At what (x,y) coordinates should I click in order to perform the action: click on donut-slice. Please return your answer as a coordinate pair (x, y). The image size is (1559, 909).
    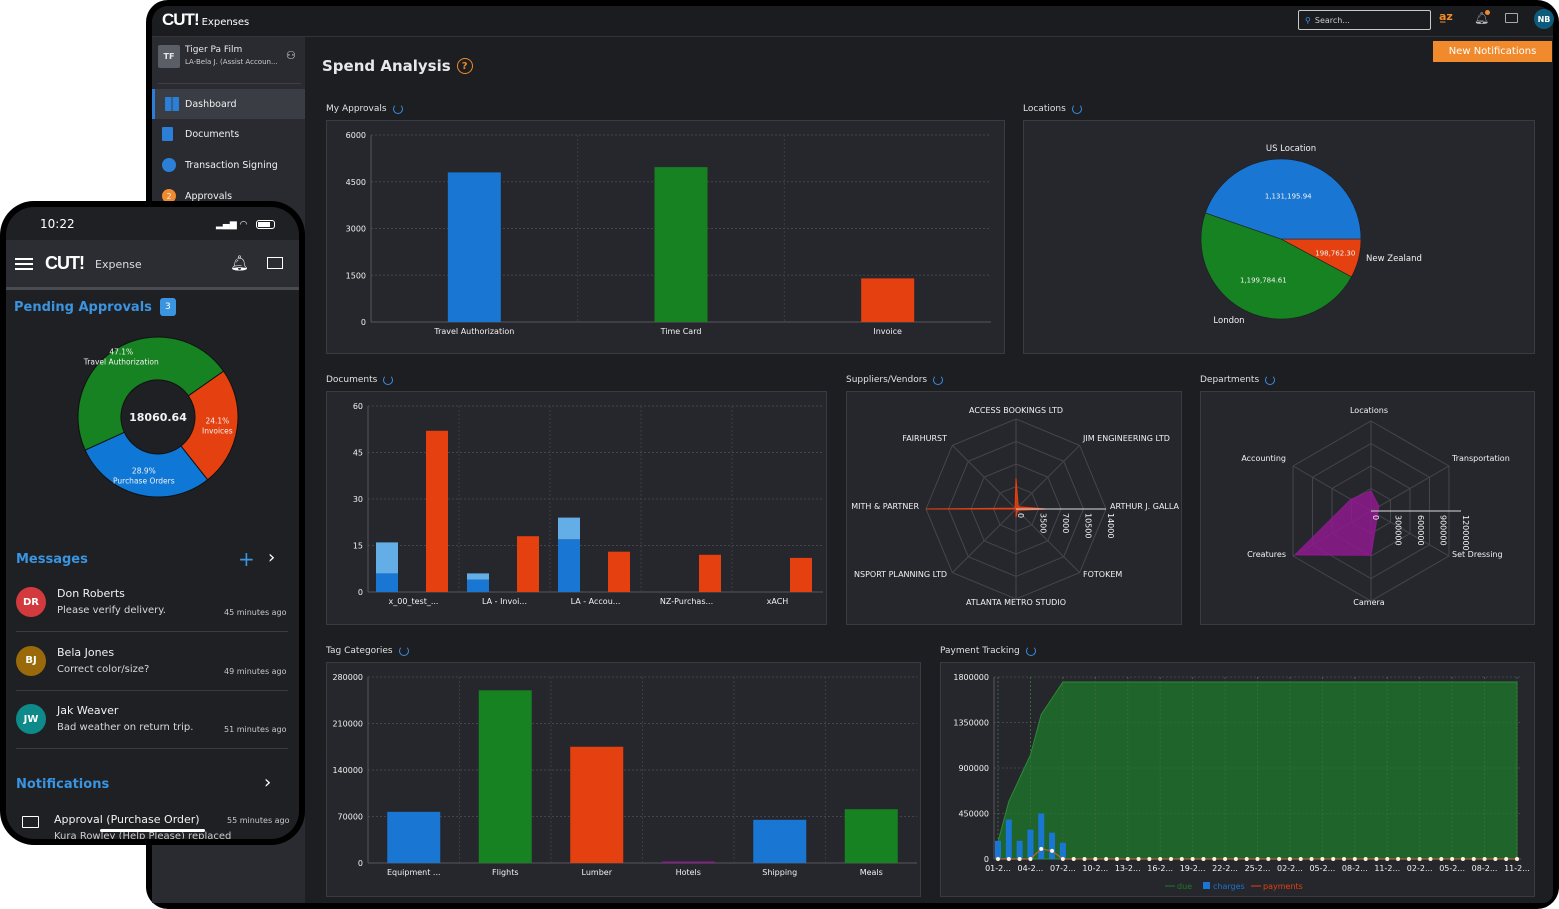
    Looking at the image, I should click on (209, 425).